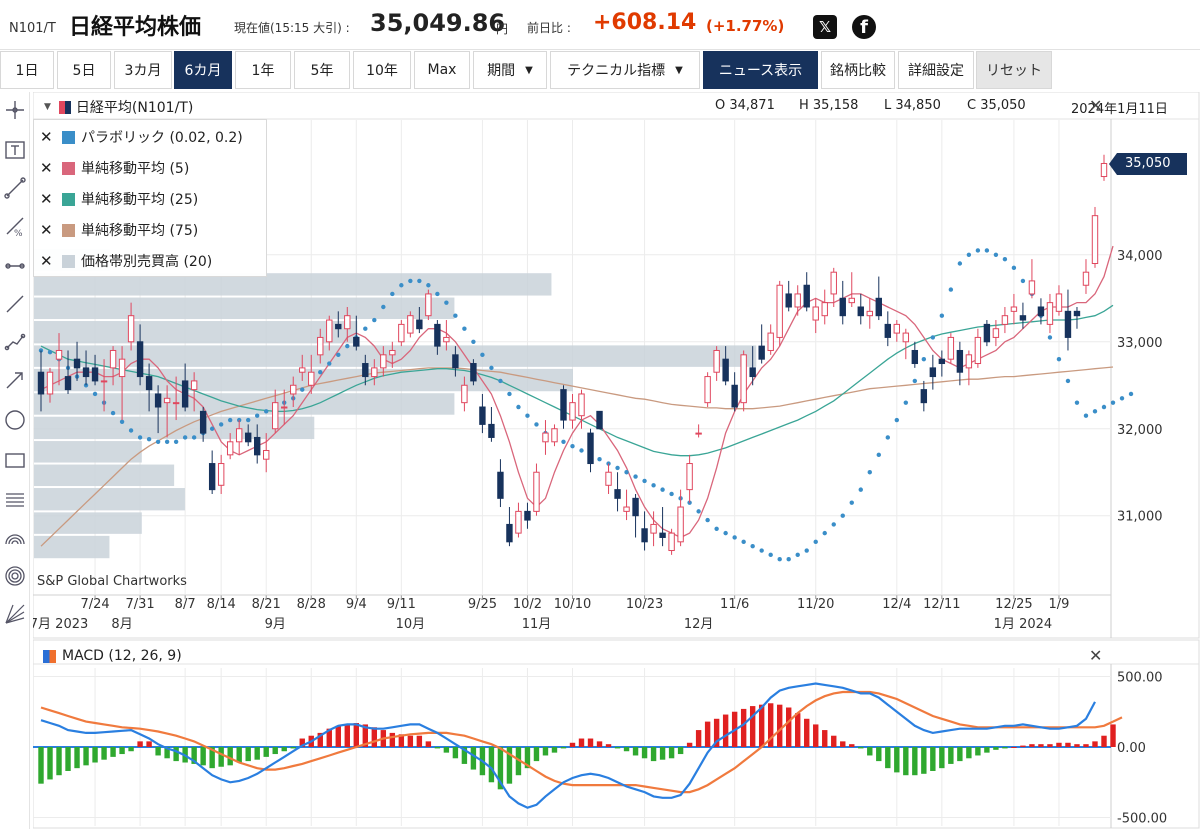  What do you see at coordinates (15, 538) in the screenshot?
I see `arc-icon` at bounding box center [15, 538].